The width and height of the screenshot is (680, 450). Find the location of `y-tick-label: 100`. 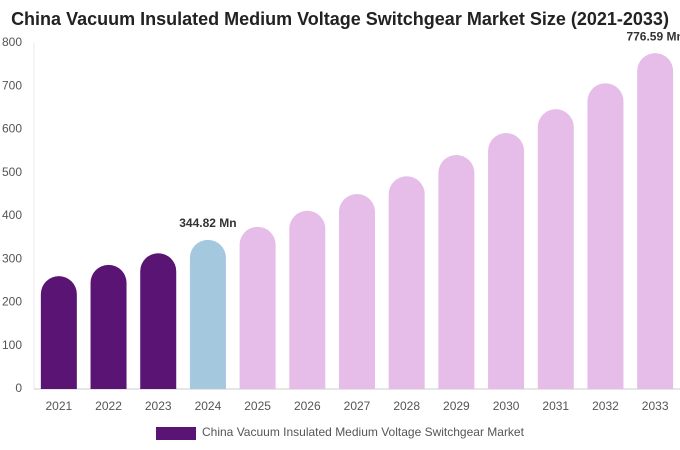

y-tick-label: 100 is located at coordinates (12, 345).